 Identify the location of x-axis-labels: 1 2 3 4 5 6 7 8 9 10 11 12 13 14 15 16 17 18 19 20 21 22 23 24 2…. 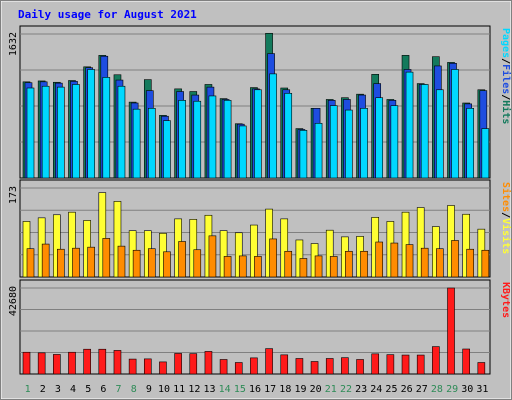
(257, 389).